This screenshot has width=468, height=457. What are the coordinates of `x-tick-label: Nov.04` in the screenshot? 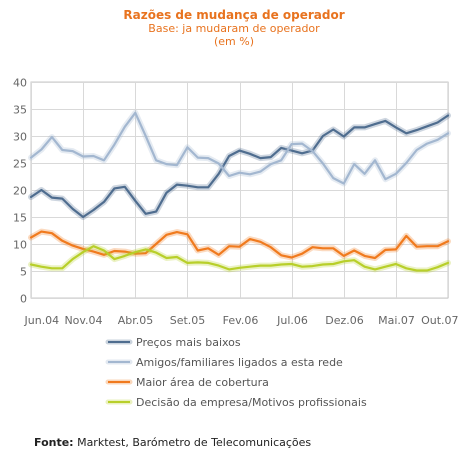 It's located at (83, 320).